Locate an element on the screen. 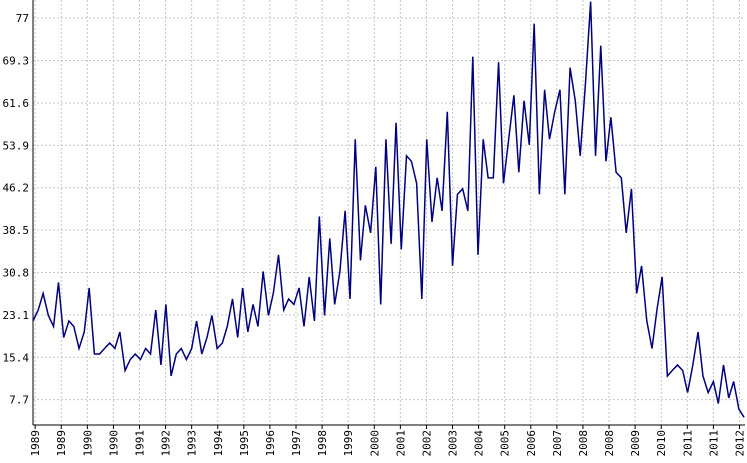 The image size is (747, 463). x-tick-label: 2010 is located at coordinates (661, 443).